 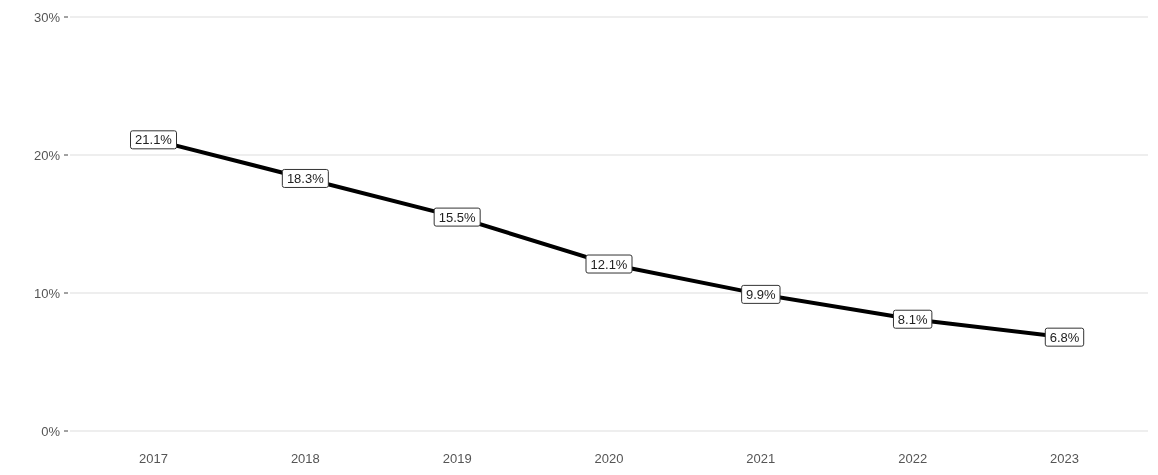 I want to click on x-tick-label: 2022, so click(x=913, y=458).